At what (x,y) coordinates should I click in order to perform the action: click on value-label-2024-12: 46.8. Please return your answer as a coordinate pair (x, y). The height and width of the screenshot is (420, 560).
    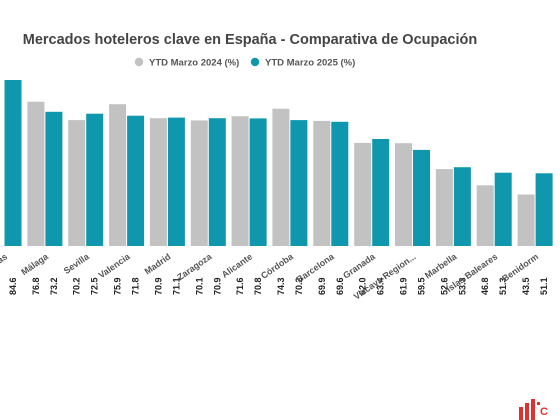
    Looking at the image, I should click on (485, 286).